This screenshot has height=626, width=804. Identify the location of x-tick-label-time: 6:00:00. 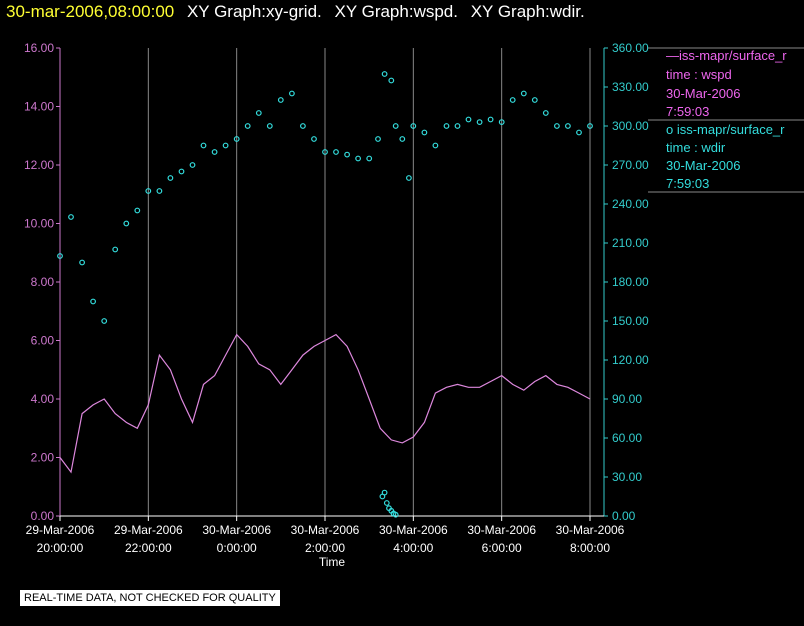
(502, 548).